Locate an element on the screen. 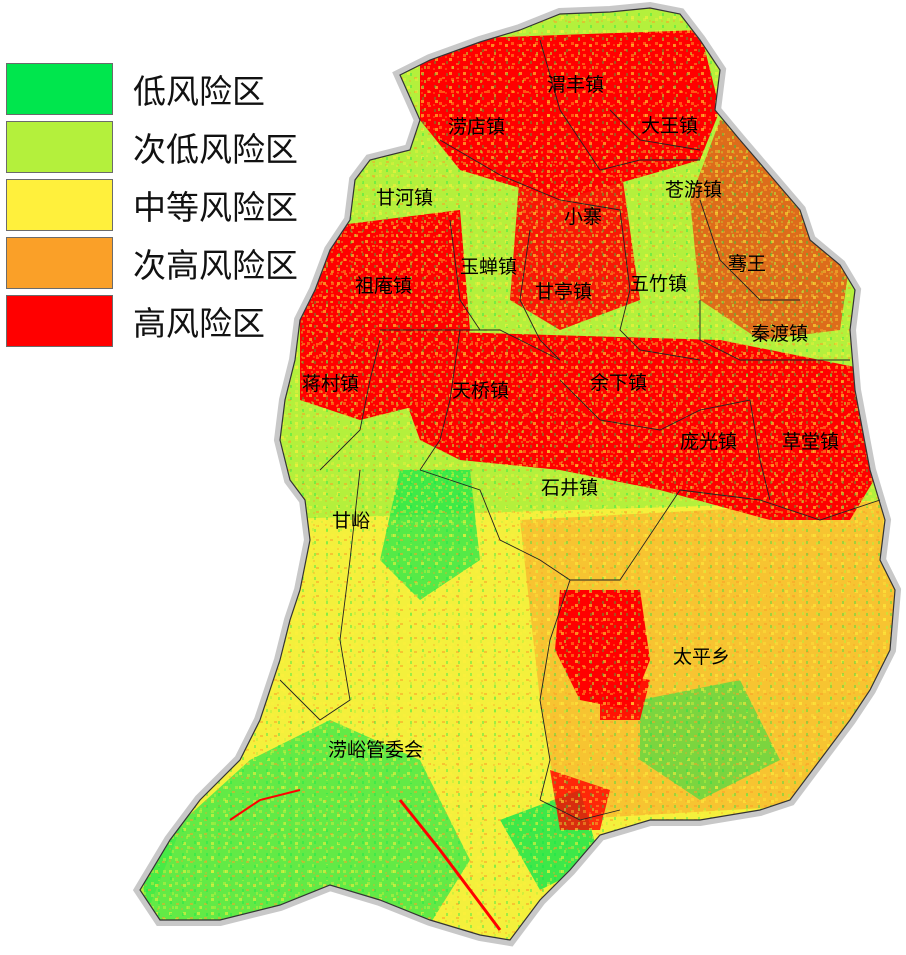 The width and height of the screenshot is (906, 955). place-label: 祖庵镇 is located at coordinates (383, 286).